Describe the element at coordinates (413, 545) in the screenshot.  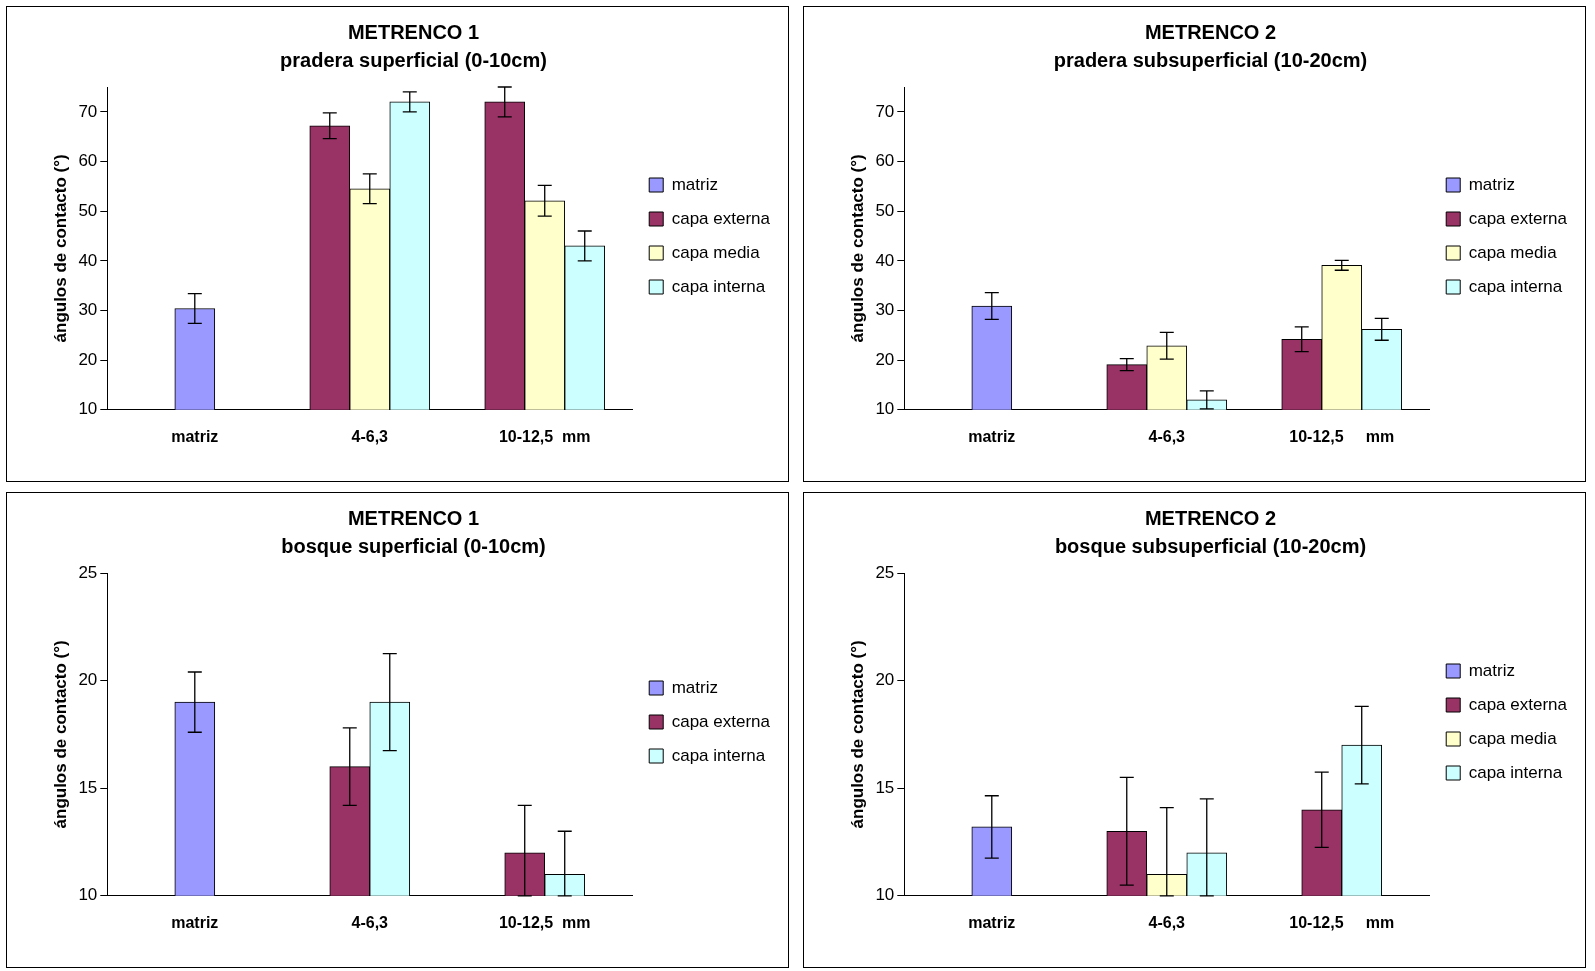
I see `chart-subtitle: bosque superficial (0-10cm)` at that location.